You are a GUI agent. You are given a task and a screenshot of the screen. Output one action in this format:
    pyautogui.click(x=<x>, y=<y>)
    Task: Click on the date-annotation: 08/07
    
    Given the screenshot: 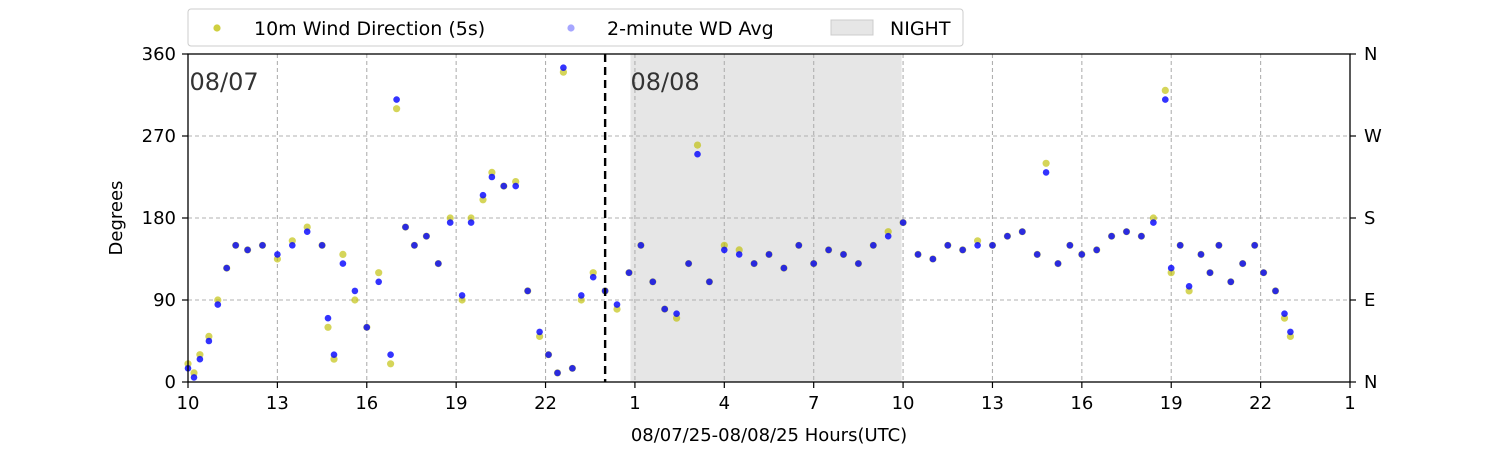 What is the action you would take?
    pyautogui.click(x=223, y=82)
    